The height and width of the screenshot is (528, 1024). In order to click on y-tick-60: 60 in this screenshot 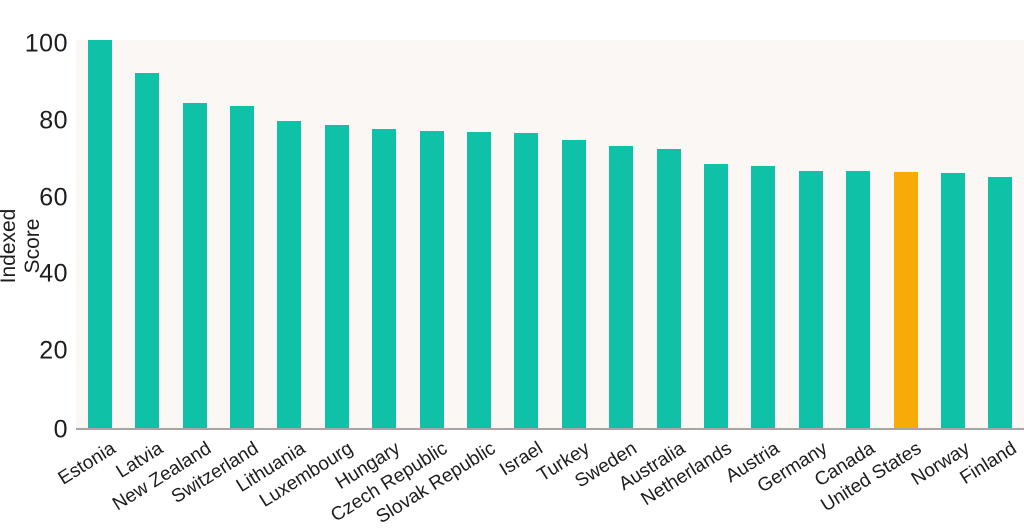, I will do `click(53, 197)`.